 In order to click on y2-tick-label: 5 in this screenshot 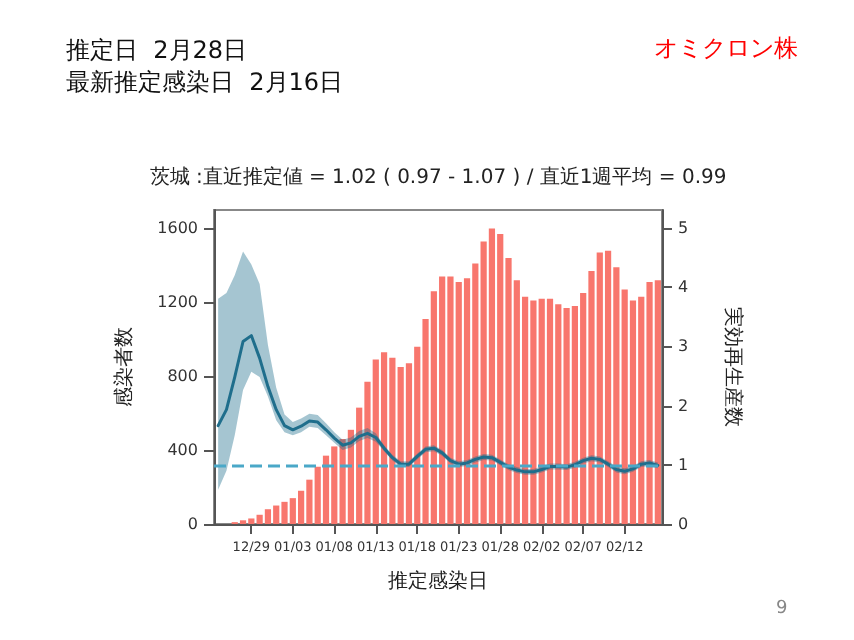, I will do `click(683, 227)`.